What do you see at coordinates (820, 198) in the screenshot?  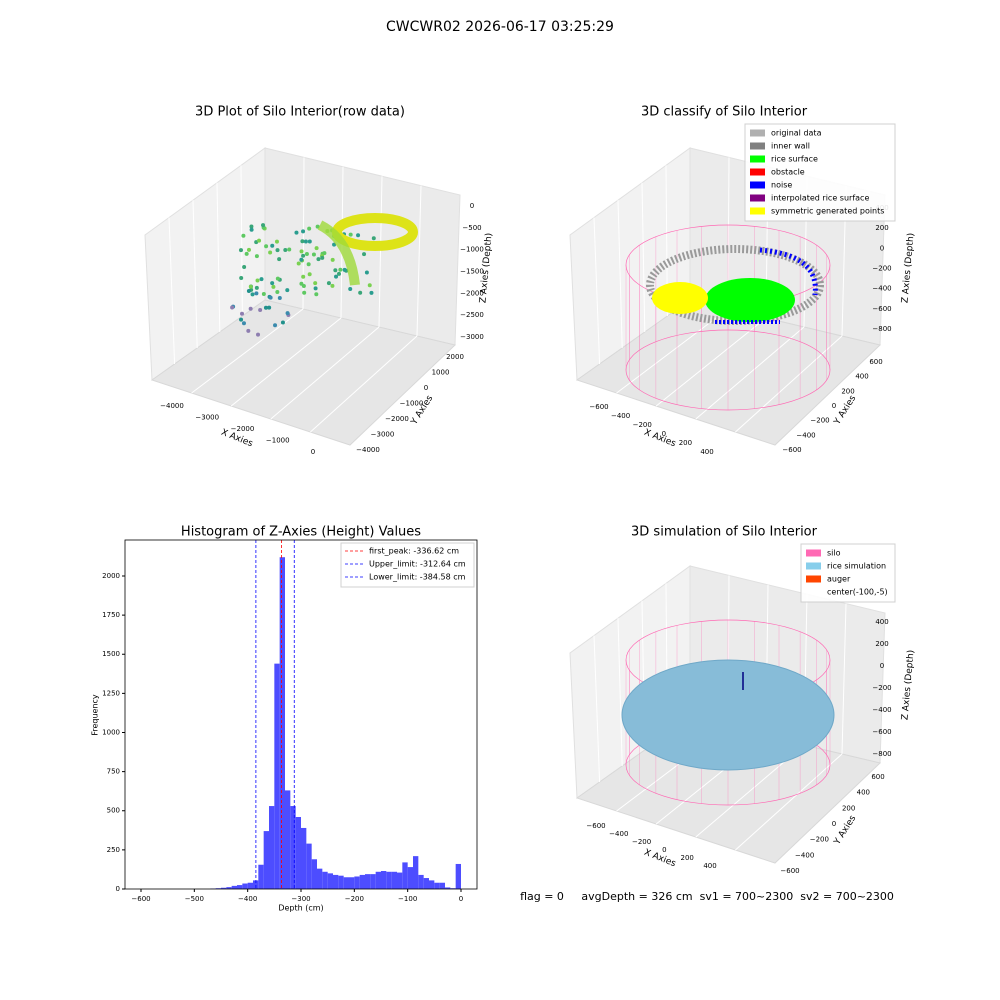 I see `legend-label: interpolated rice surface` at bounding box center [820, 198].